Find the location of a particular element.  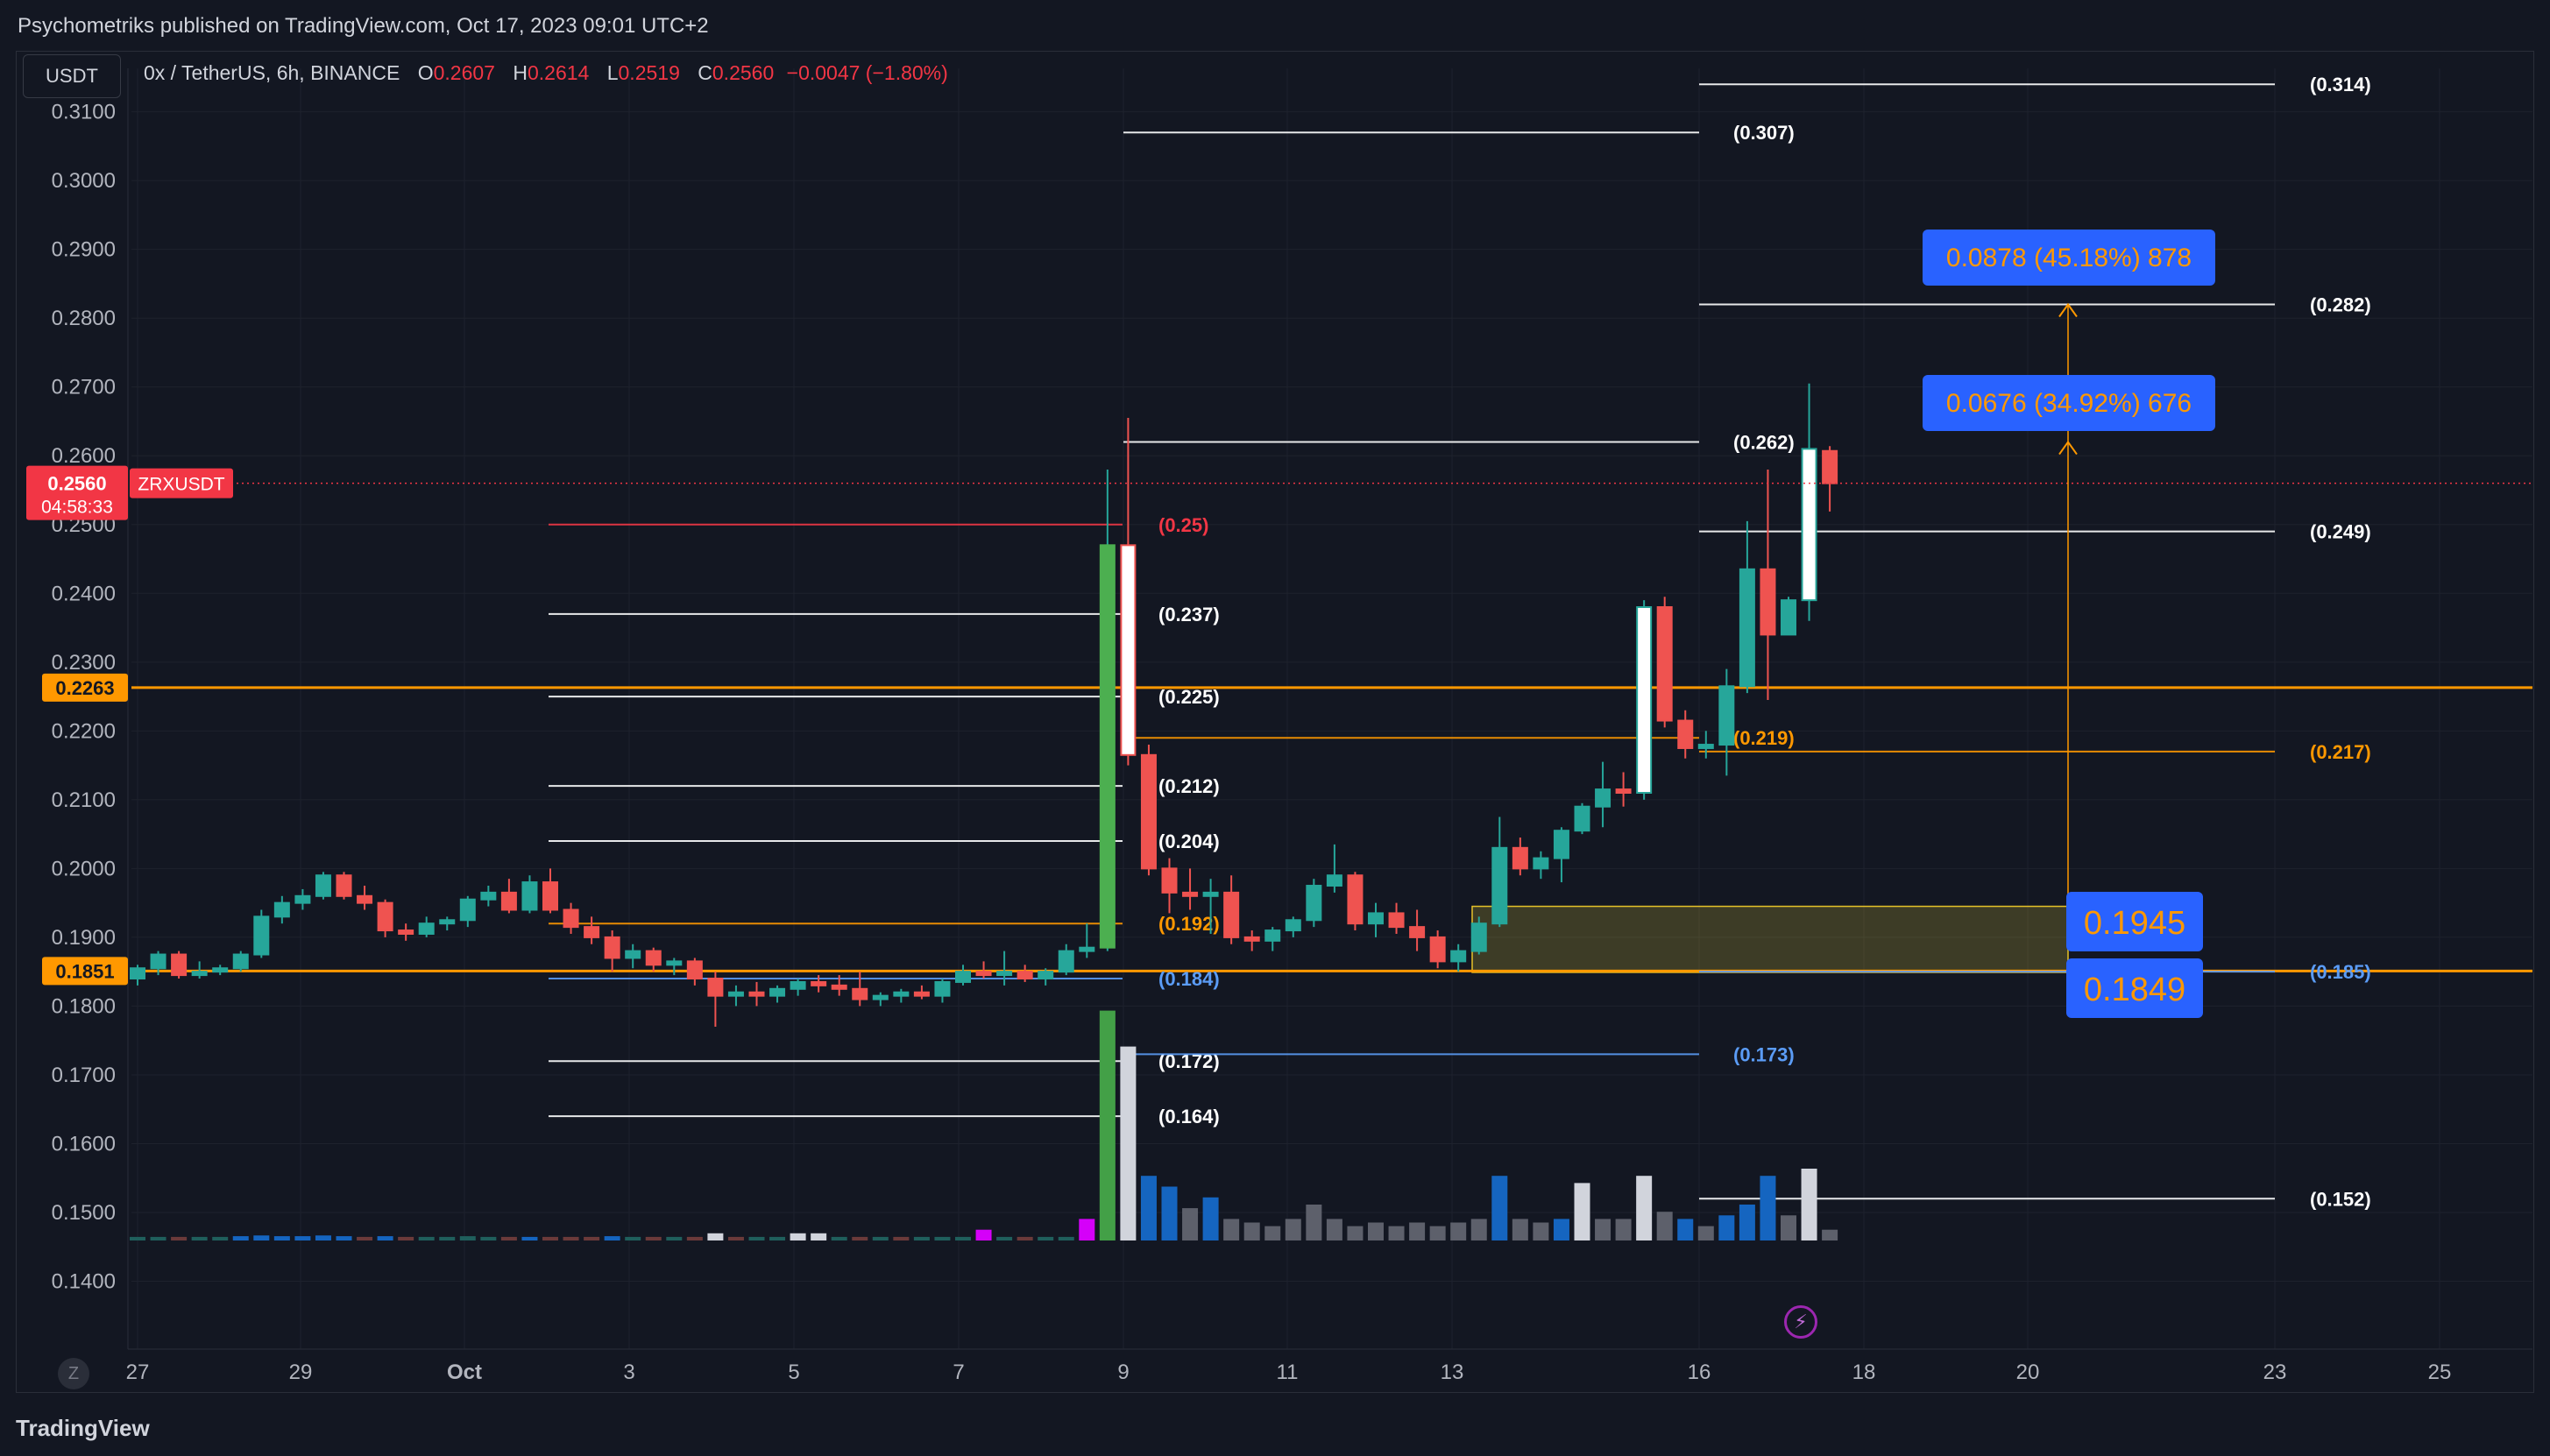

measure-arrowhead is located at coordinates (2068, 310).